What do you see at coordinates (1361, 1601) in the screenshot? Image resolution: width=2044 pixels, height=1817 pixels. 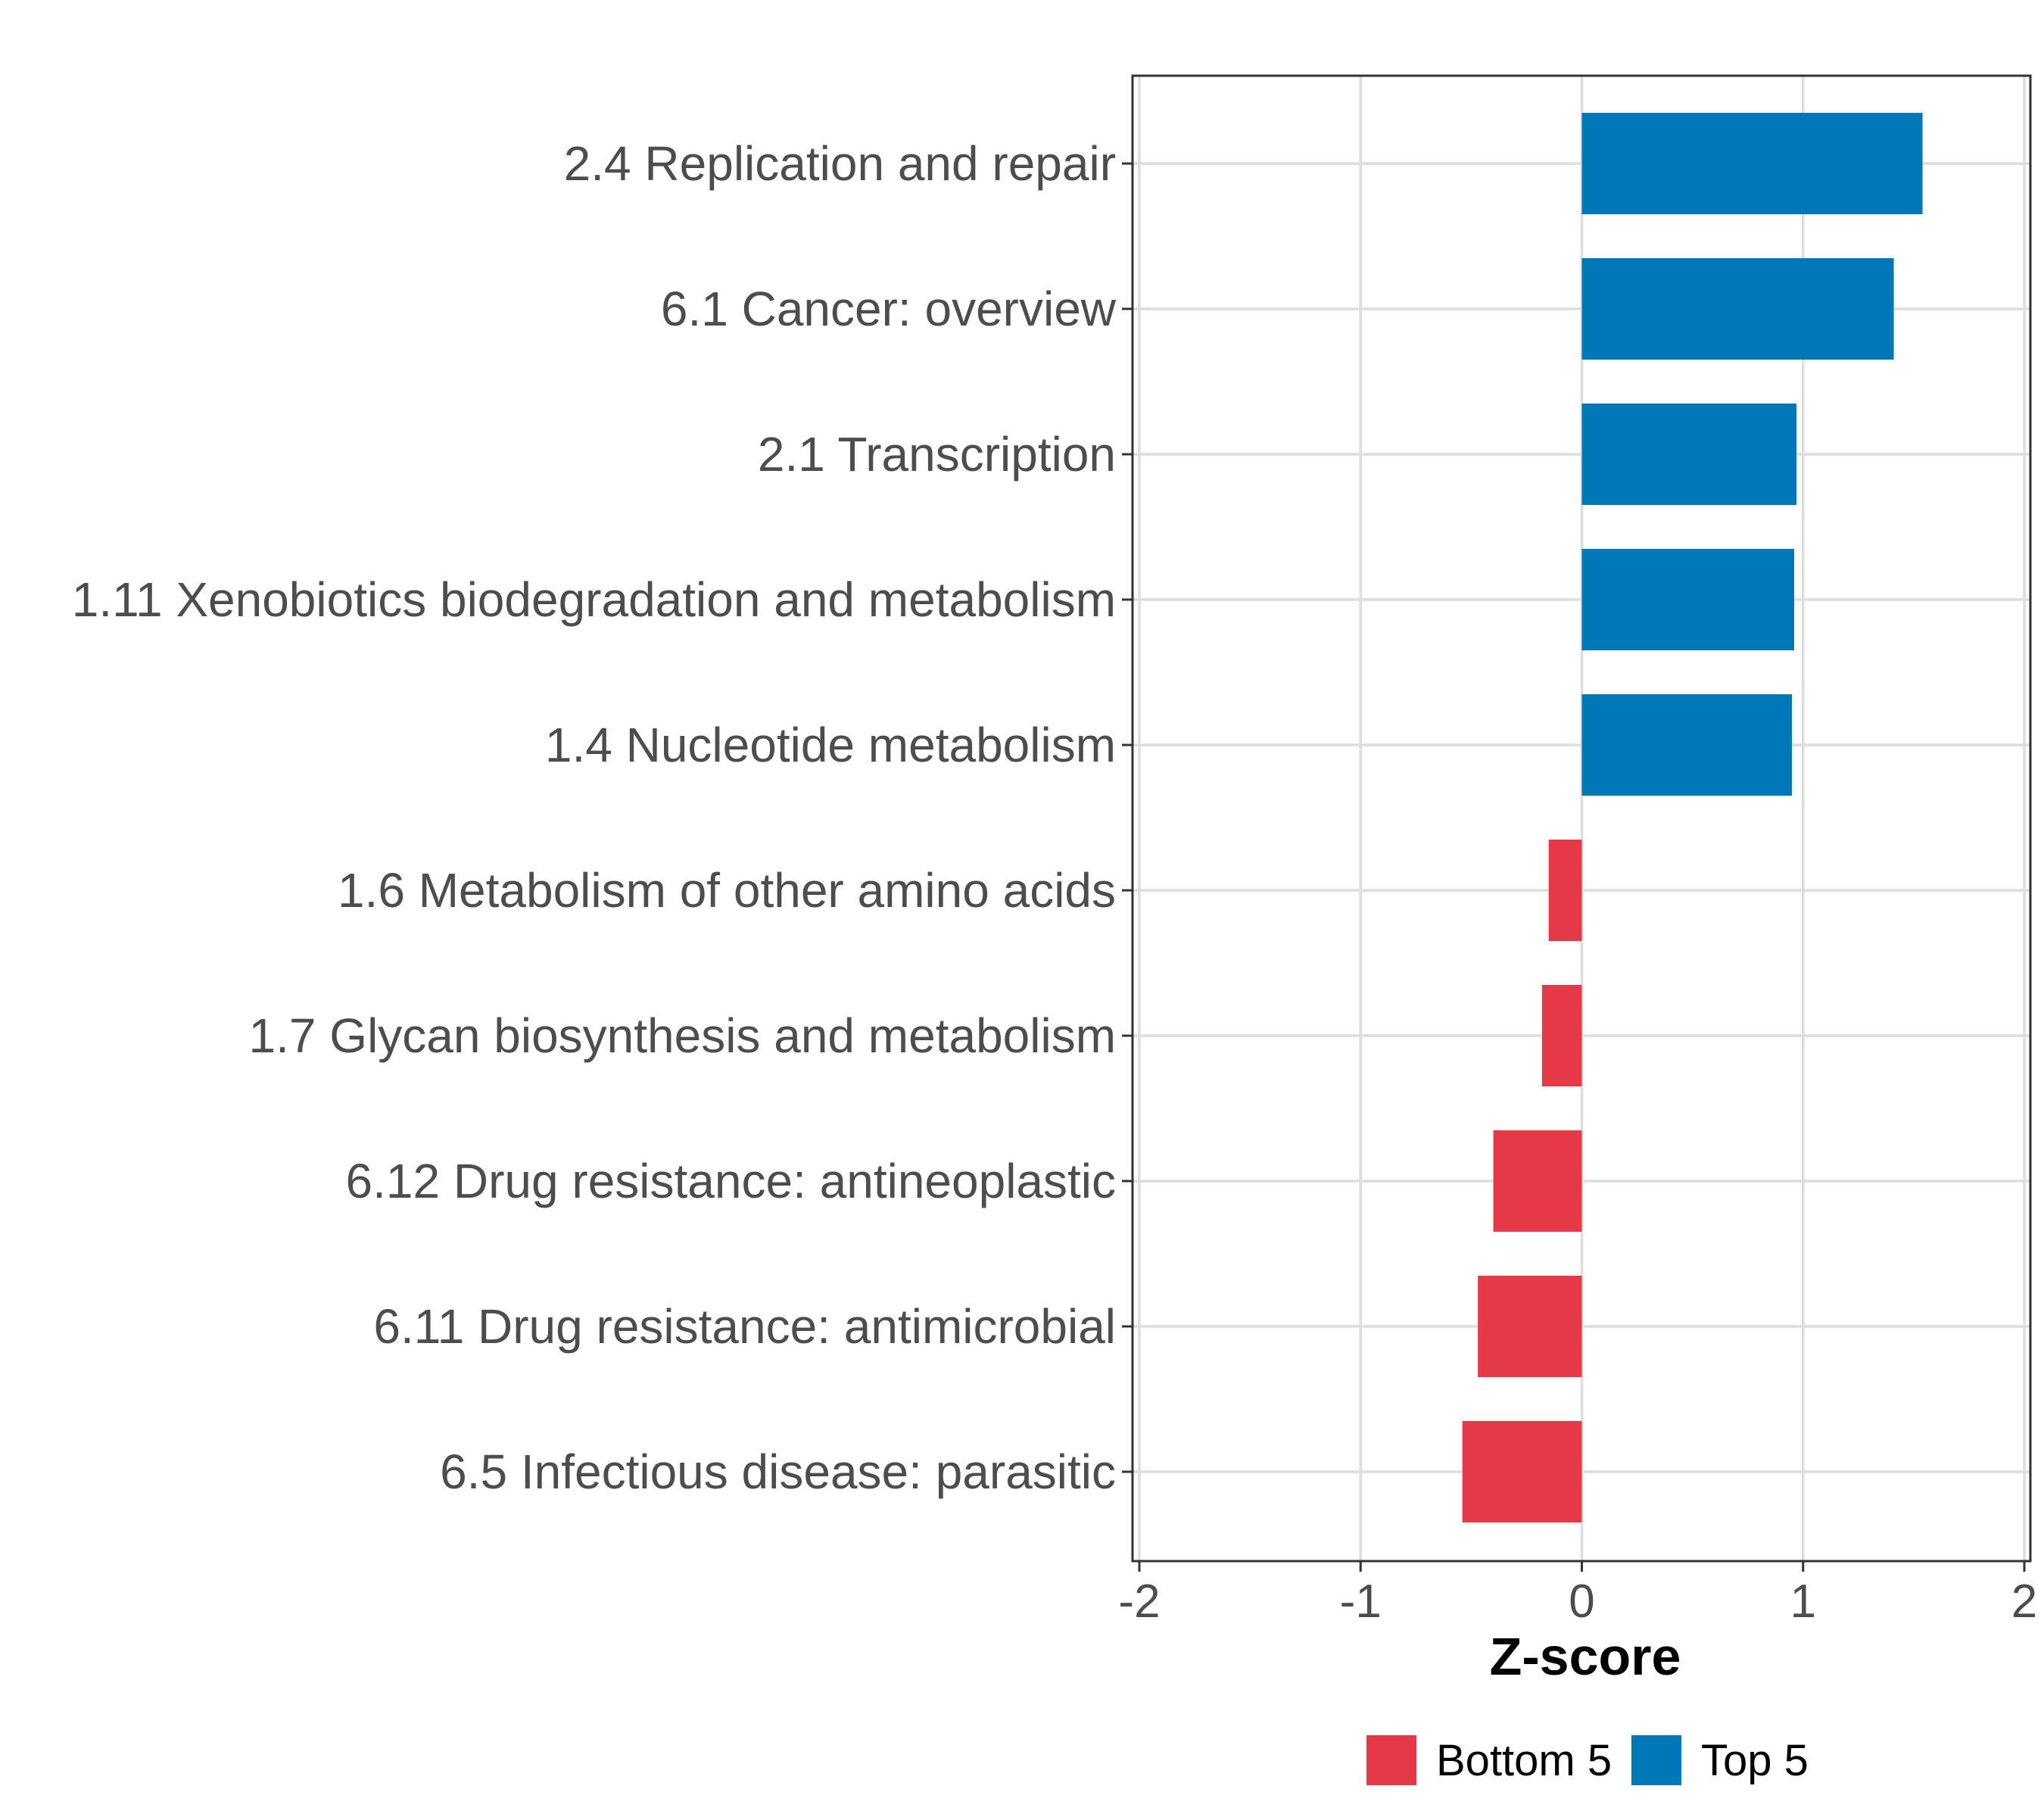 I see `x-tick-label: -1` at bounding box center [1361, 1601].